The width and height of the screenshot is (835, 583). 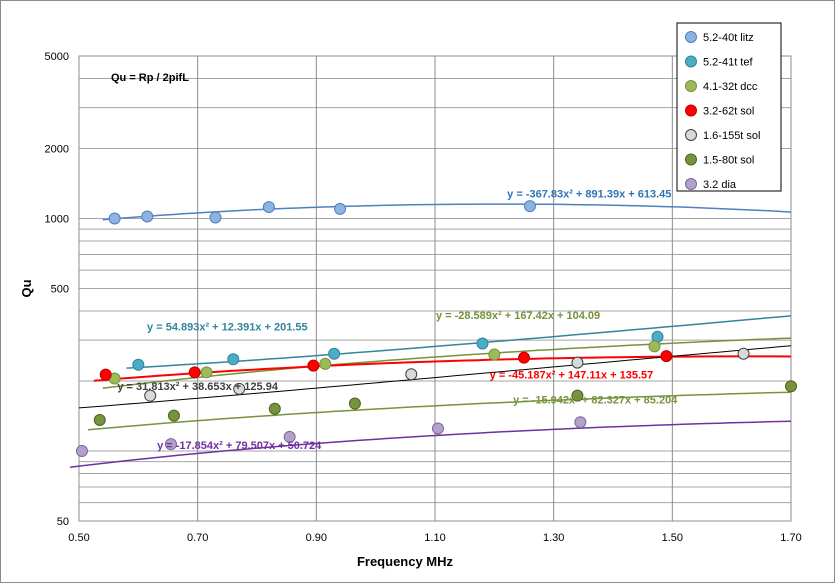 I want to click on trendline-equation-2: y = 54.893x² + 12.391x + 201.55, so click(x=227, y=327).